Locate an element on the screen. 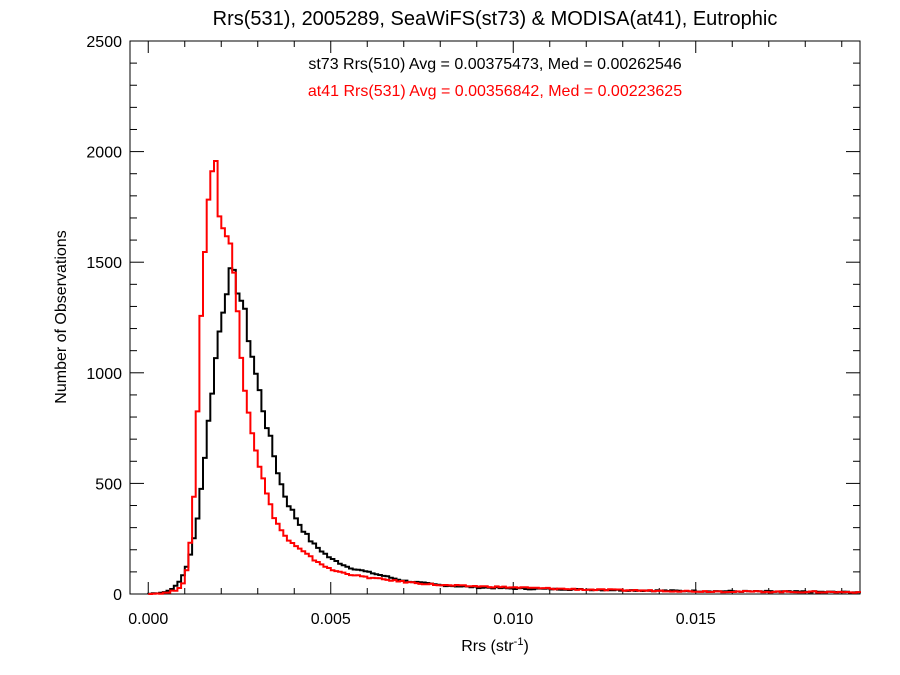  x-tick-label: 0.010 is located at coordinates (513, 619).